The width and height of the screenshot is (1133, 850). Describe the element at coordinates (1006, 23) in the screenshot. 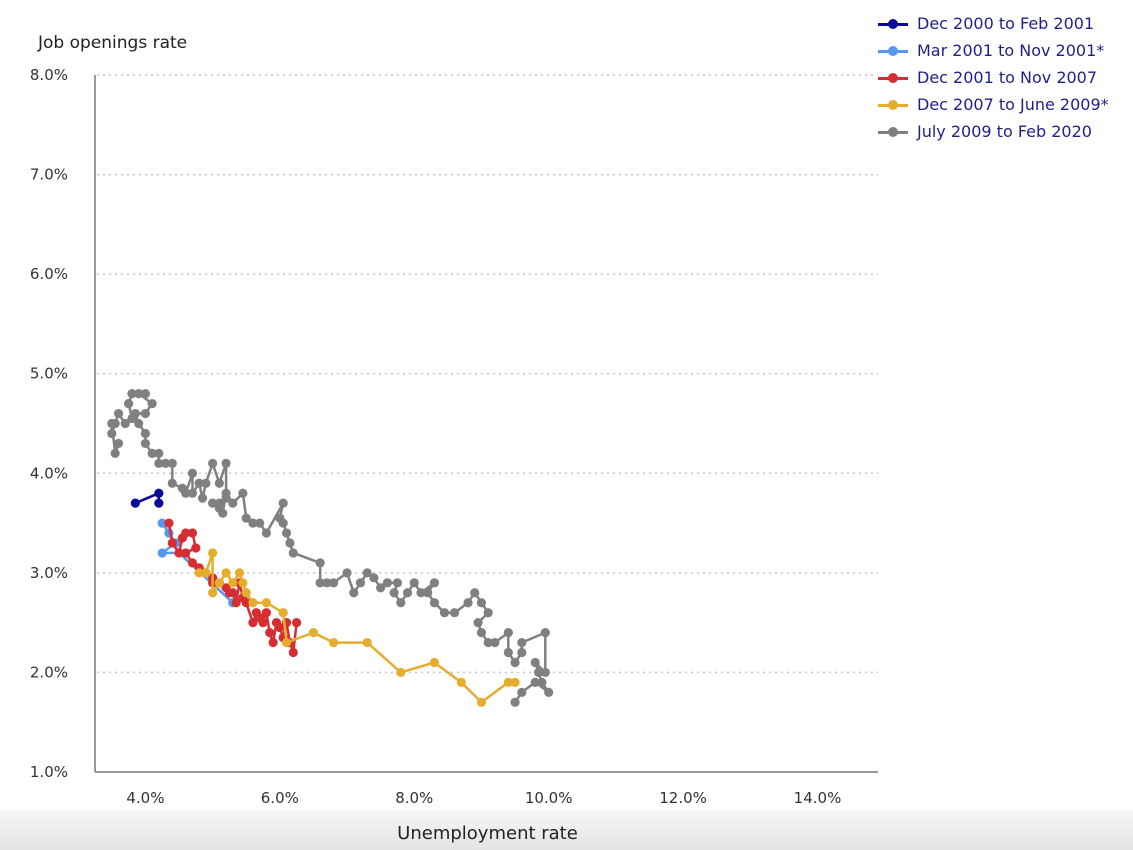

I see `legend-label: Dec 2000 to Feb 2001` at that location.